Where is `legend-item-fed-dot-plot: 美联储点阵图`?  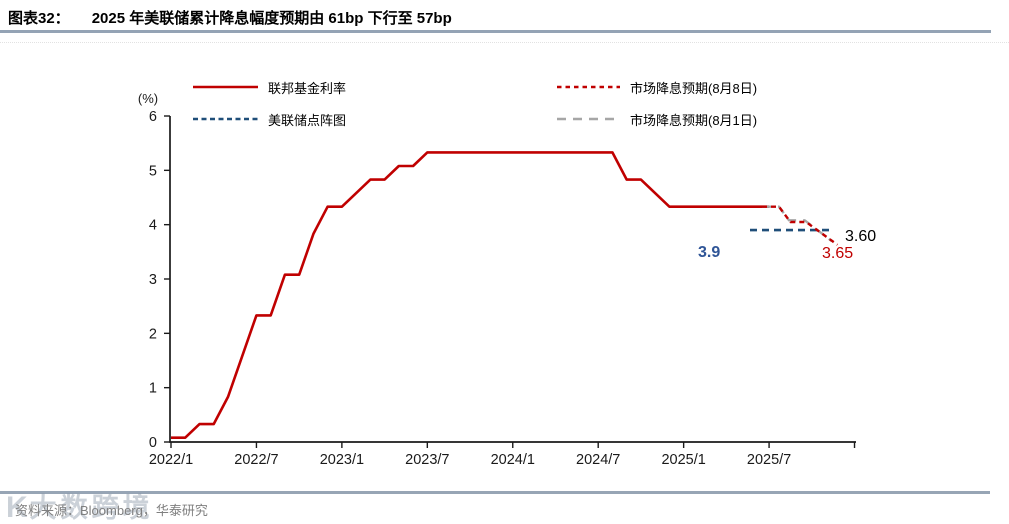
legend-item-fed-dot-plot: 美联储点阵图 is located at coordinates (270, 119).